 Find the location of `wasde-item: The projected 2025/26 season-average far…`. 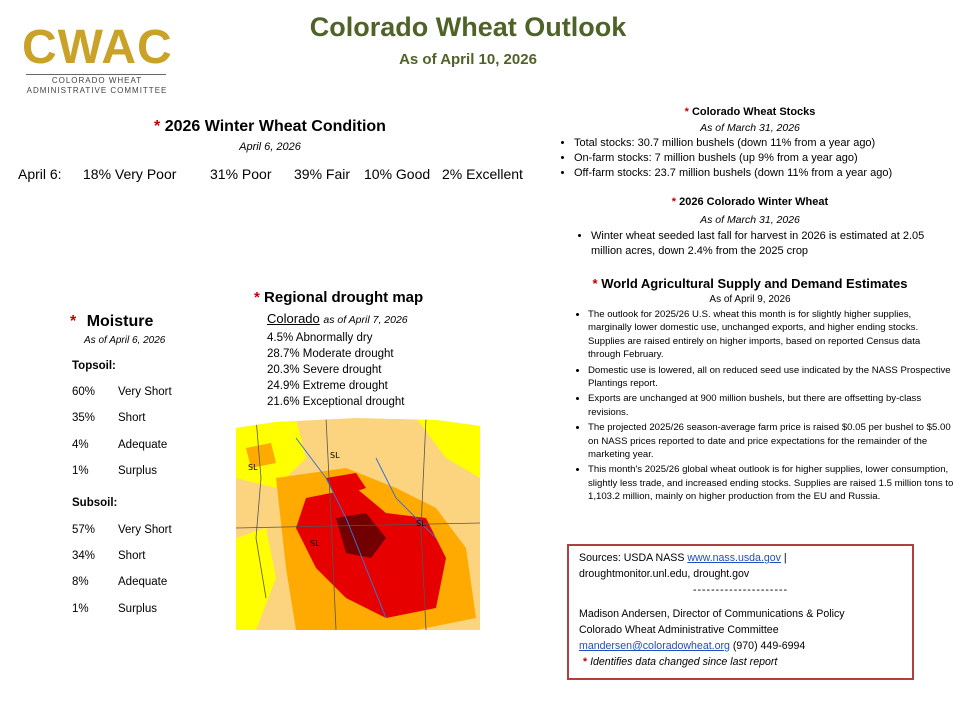

wasde-item: The projected 2025/26 season-average far… is located at coordinates (771, 441).